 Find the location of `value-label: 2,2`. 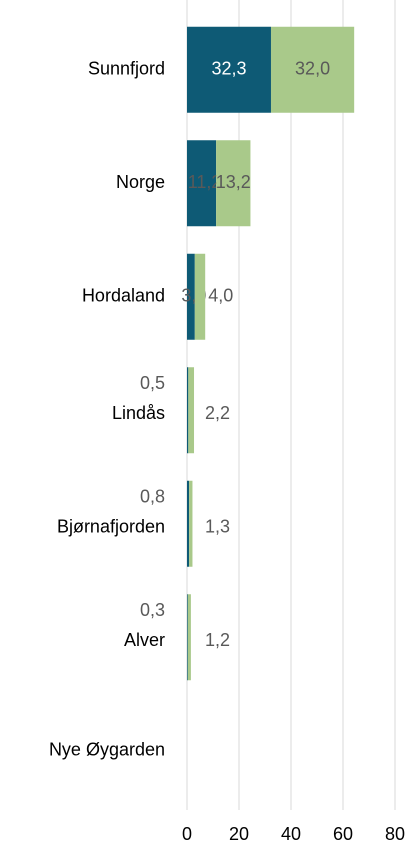

value-label: 2,2 is located at coordinates (217, 413).